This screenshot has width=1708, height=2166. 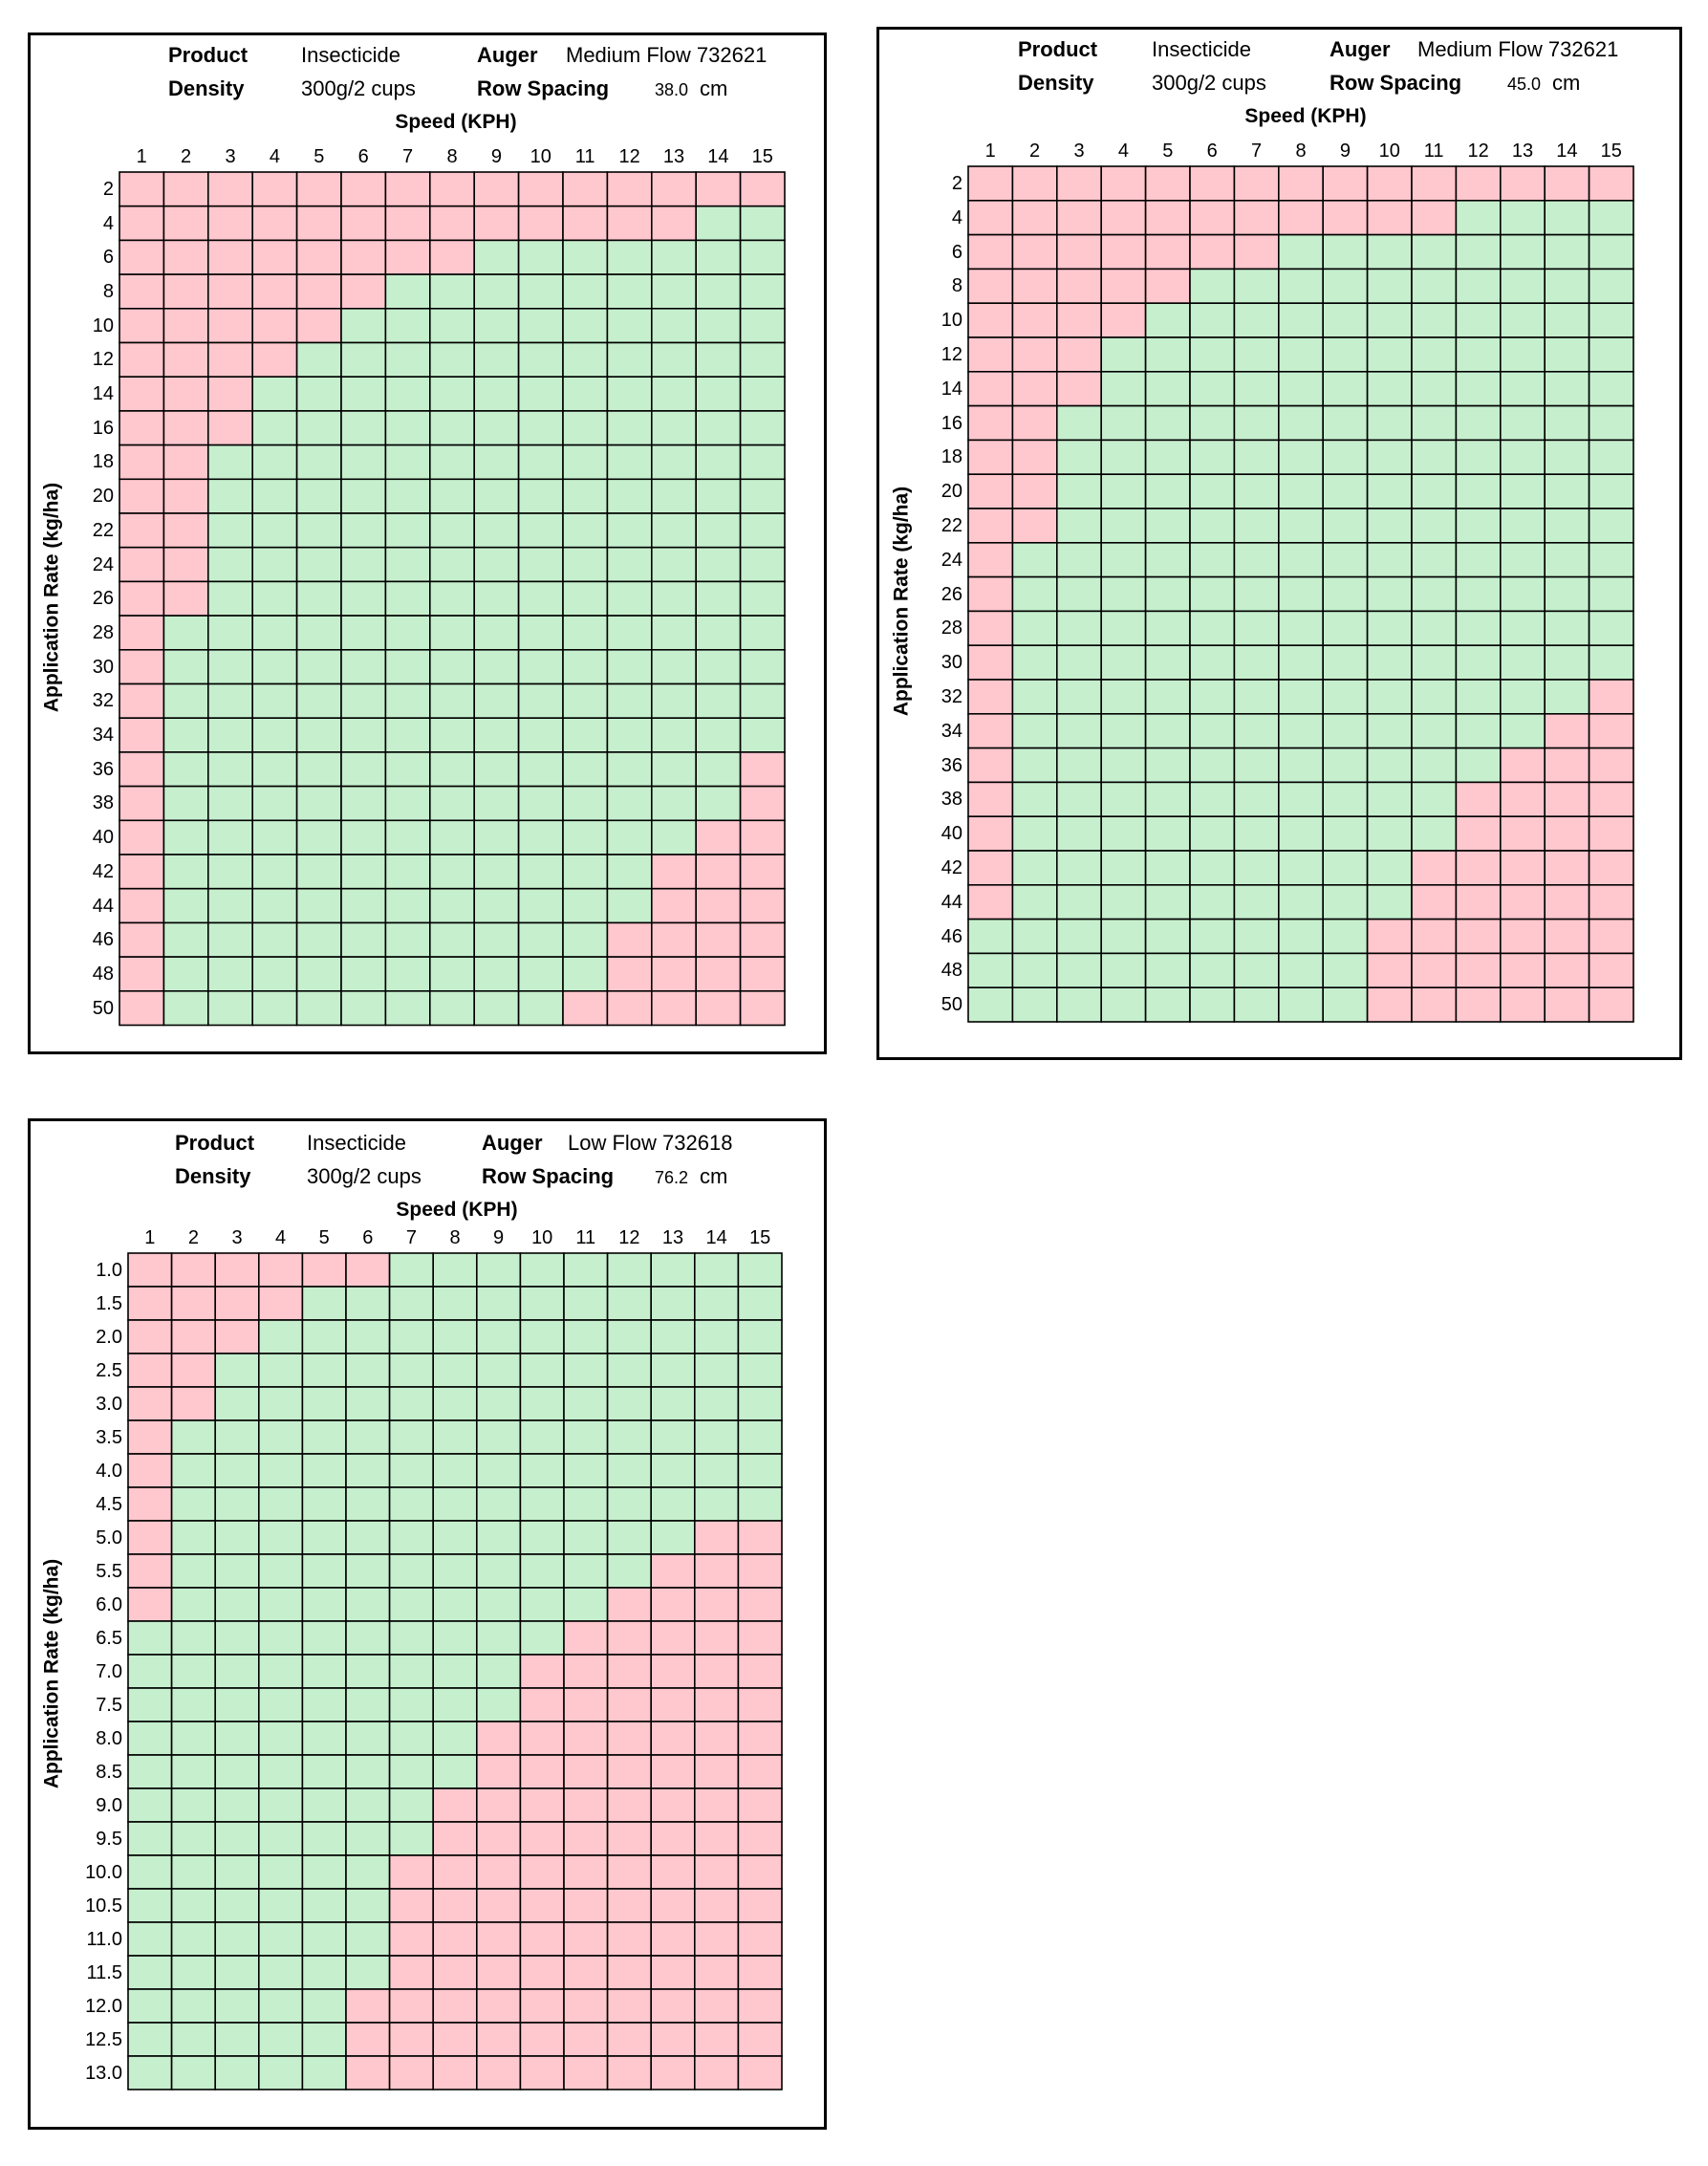 I want to click on cell-1.0-4, so click(x=281, y=1270).